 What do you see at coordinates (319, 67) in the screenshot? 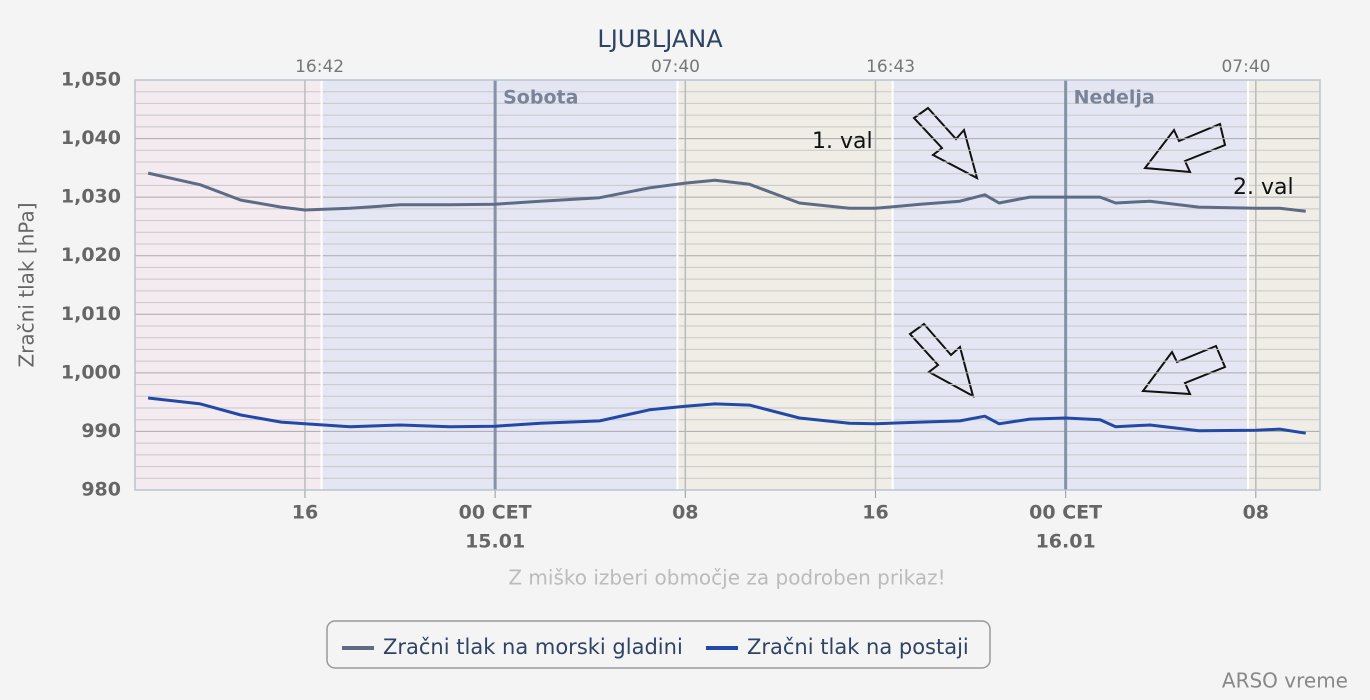
I see `sun-tick-label: 16:42` at bounding box center [319, 67].